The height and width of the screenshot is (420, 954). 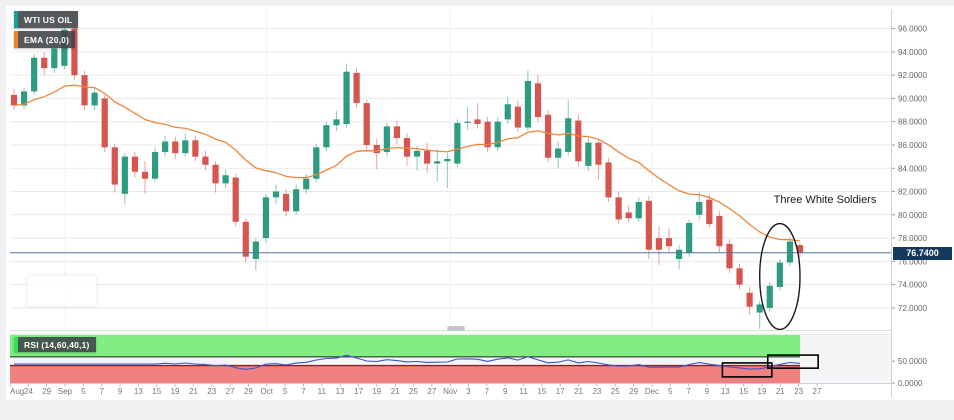 I want to click on time-axis-label: 23, so click(x=211, y=391).